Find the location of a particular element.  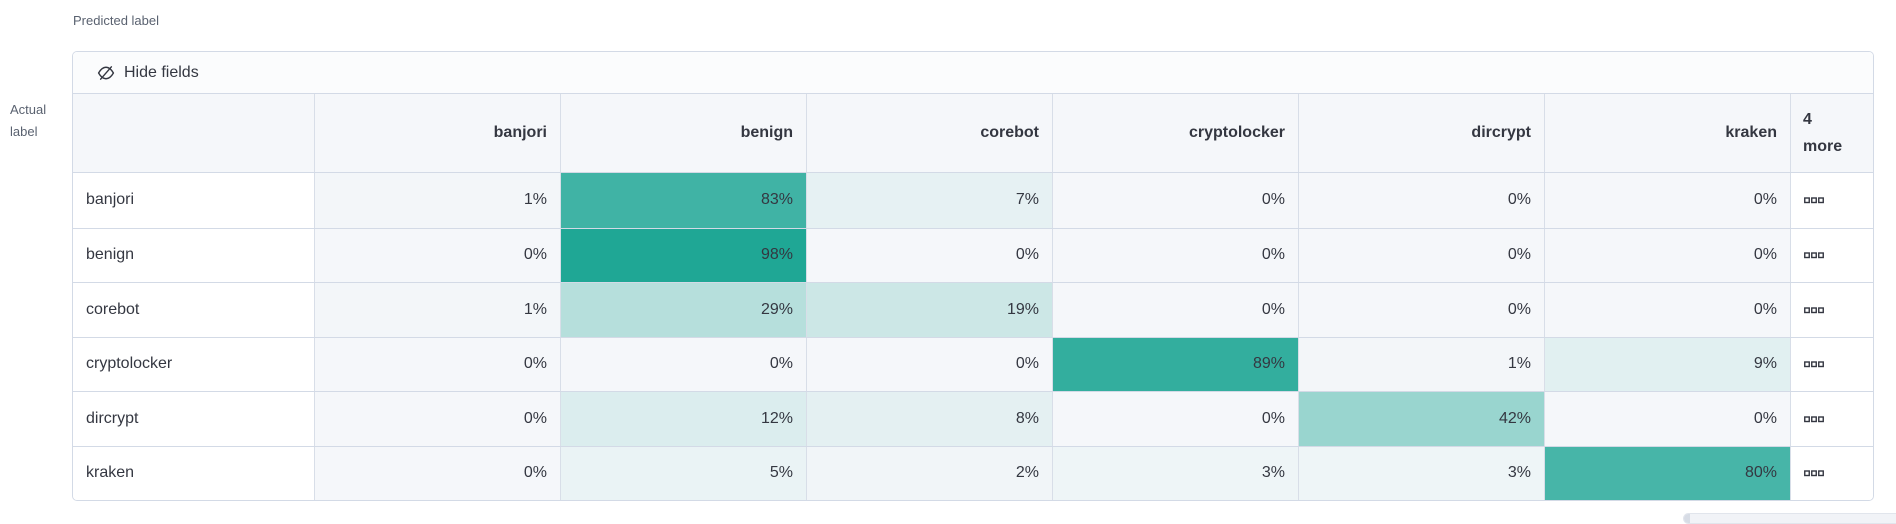

heat-cell-kraken-corebot: 2% is located at coordinates (930, 473).